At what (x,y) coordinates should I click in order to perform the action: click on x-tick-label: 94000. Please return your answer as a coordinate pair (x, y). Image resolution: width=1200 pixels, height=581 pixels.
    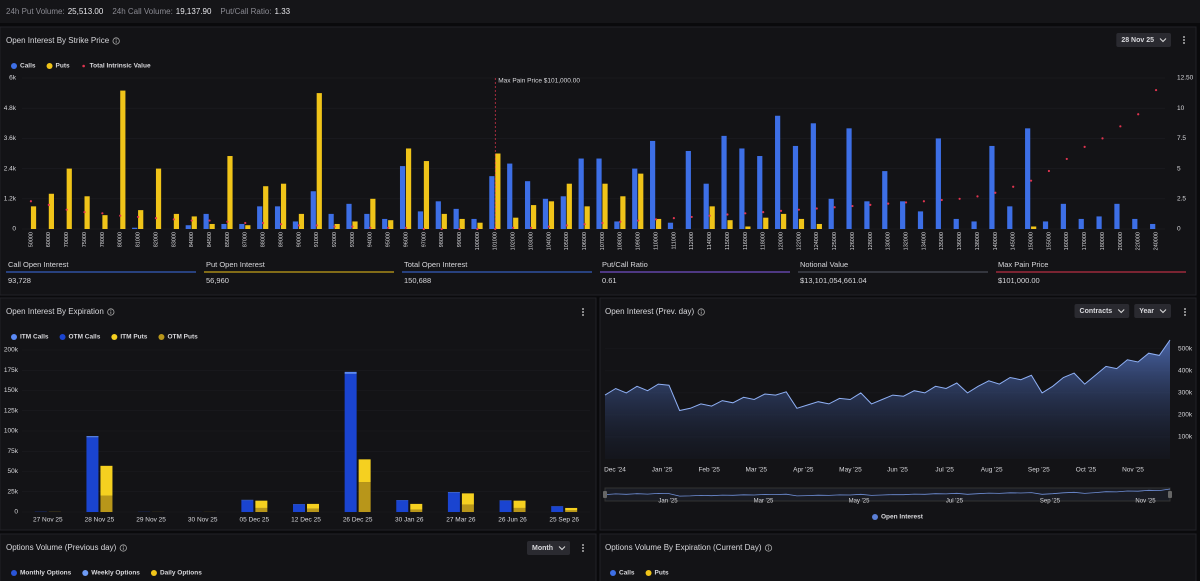
    Looking at the image, I should click on (371, 239).